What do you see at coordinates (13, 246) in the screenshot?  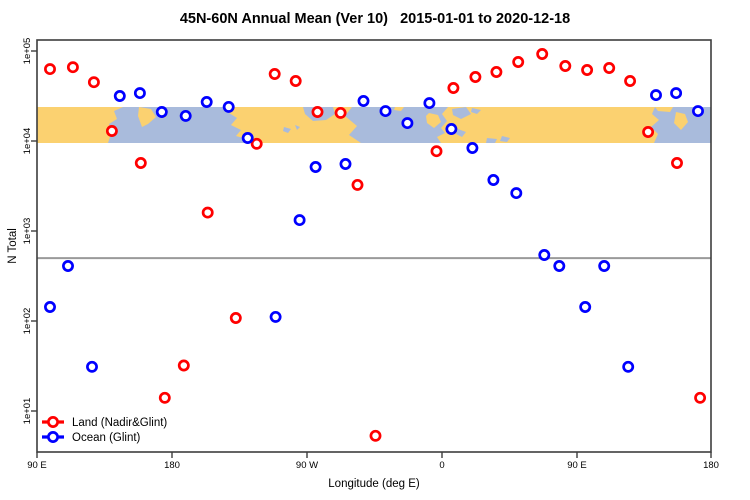 I see `y-axis-label: N Total` at bounding box center [13, 246].